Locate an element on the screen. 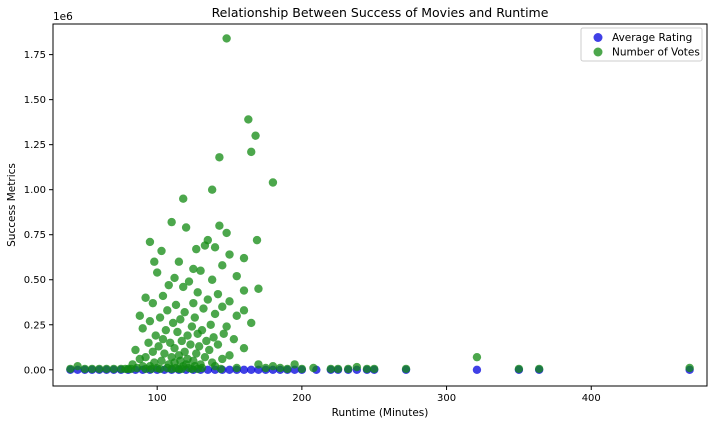  x-tick-label: 300 is located at coordinates (446, 398).